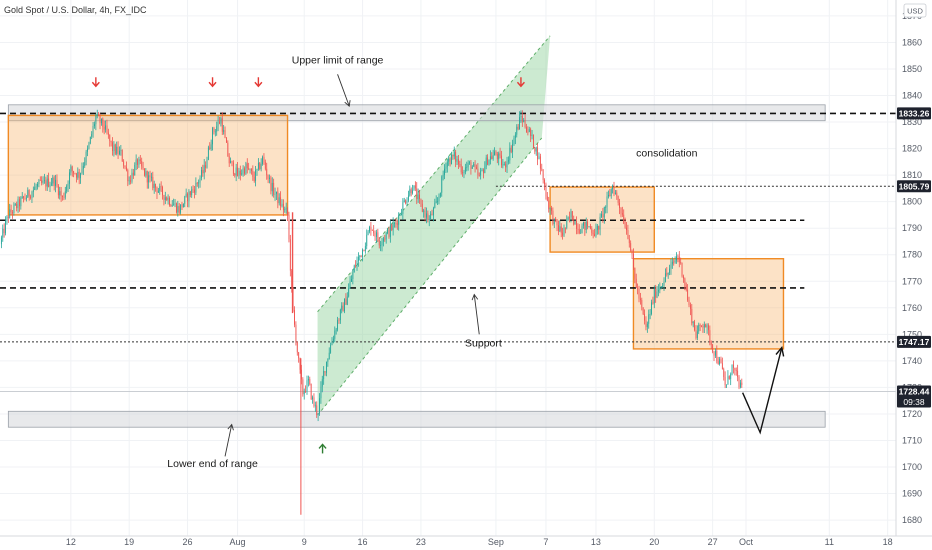 This screenshot has height=550, width=932. I want to click on price-label-3: 1728.44, so click(914, 392).